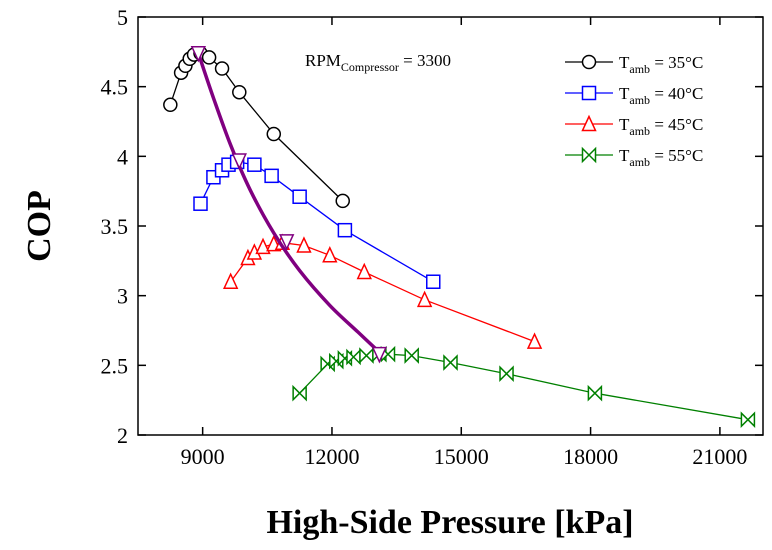  Describe the element at coordinates (719, 456) in the screenshot. I see `x-tick-label: 21000` at that location.